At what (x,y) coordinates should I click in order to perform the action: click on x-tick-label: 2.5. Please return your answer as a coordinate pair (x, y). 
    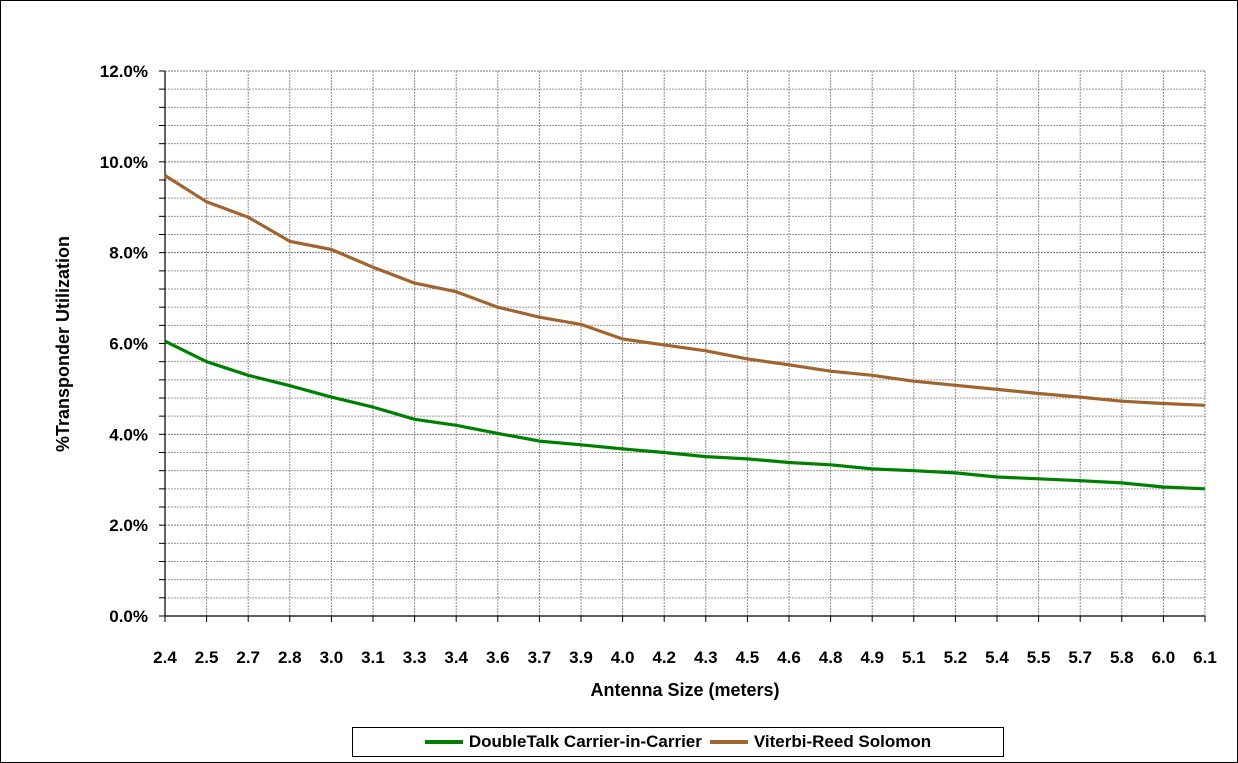
    Looking at the image, I should click on (207, 657).